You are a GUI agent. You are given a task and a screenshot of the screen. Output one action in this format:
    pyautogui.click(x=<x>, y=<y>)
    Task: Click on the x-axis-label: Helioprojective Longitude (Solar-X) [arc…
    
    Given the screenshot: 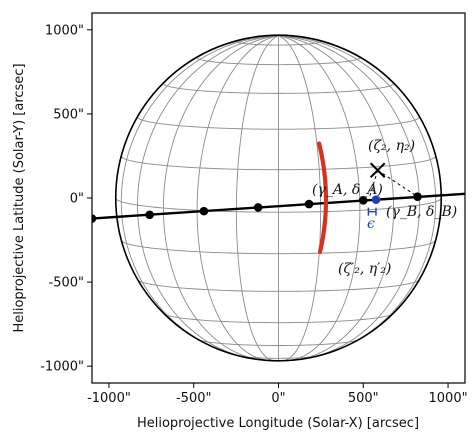 What is the action you would take?
    pyautogui.click(x=278, y=423)
    